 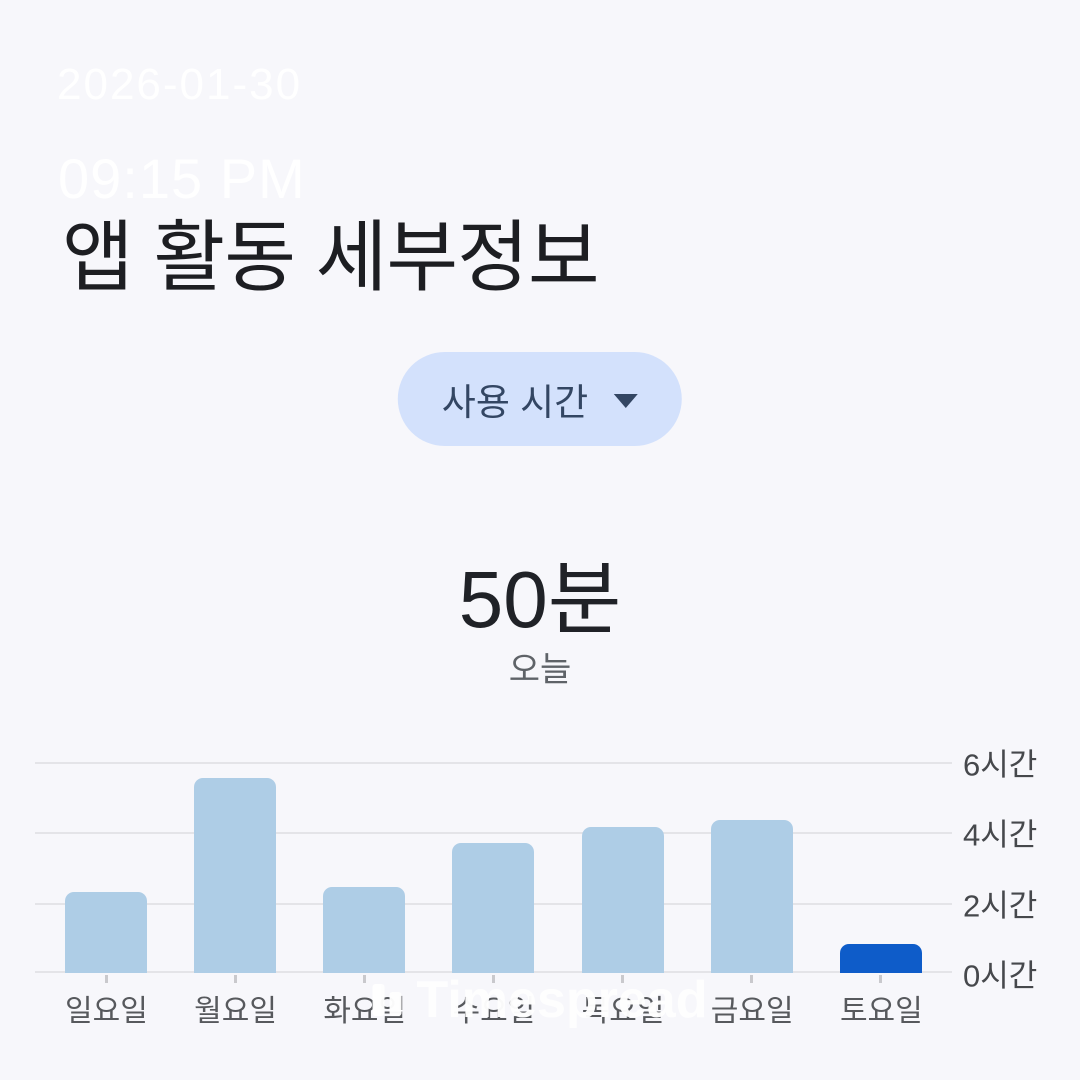 I want to click on x-axis-label: 월요일, so click(x=235, y=1011).